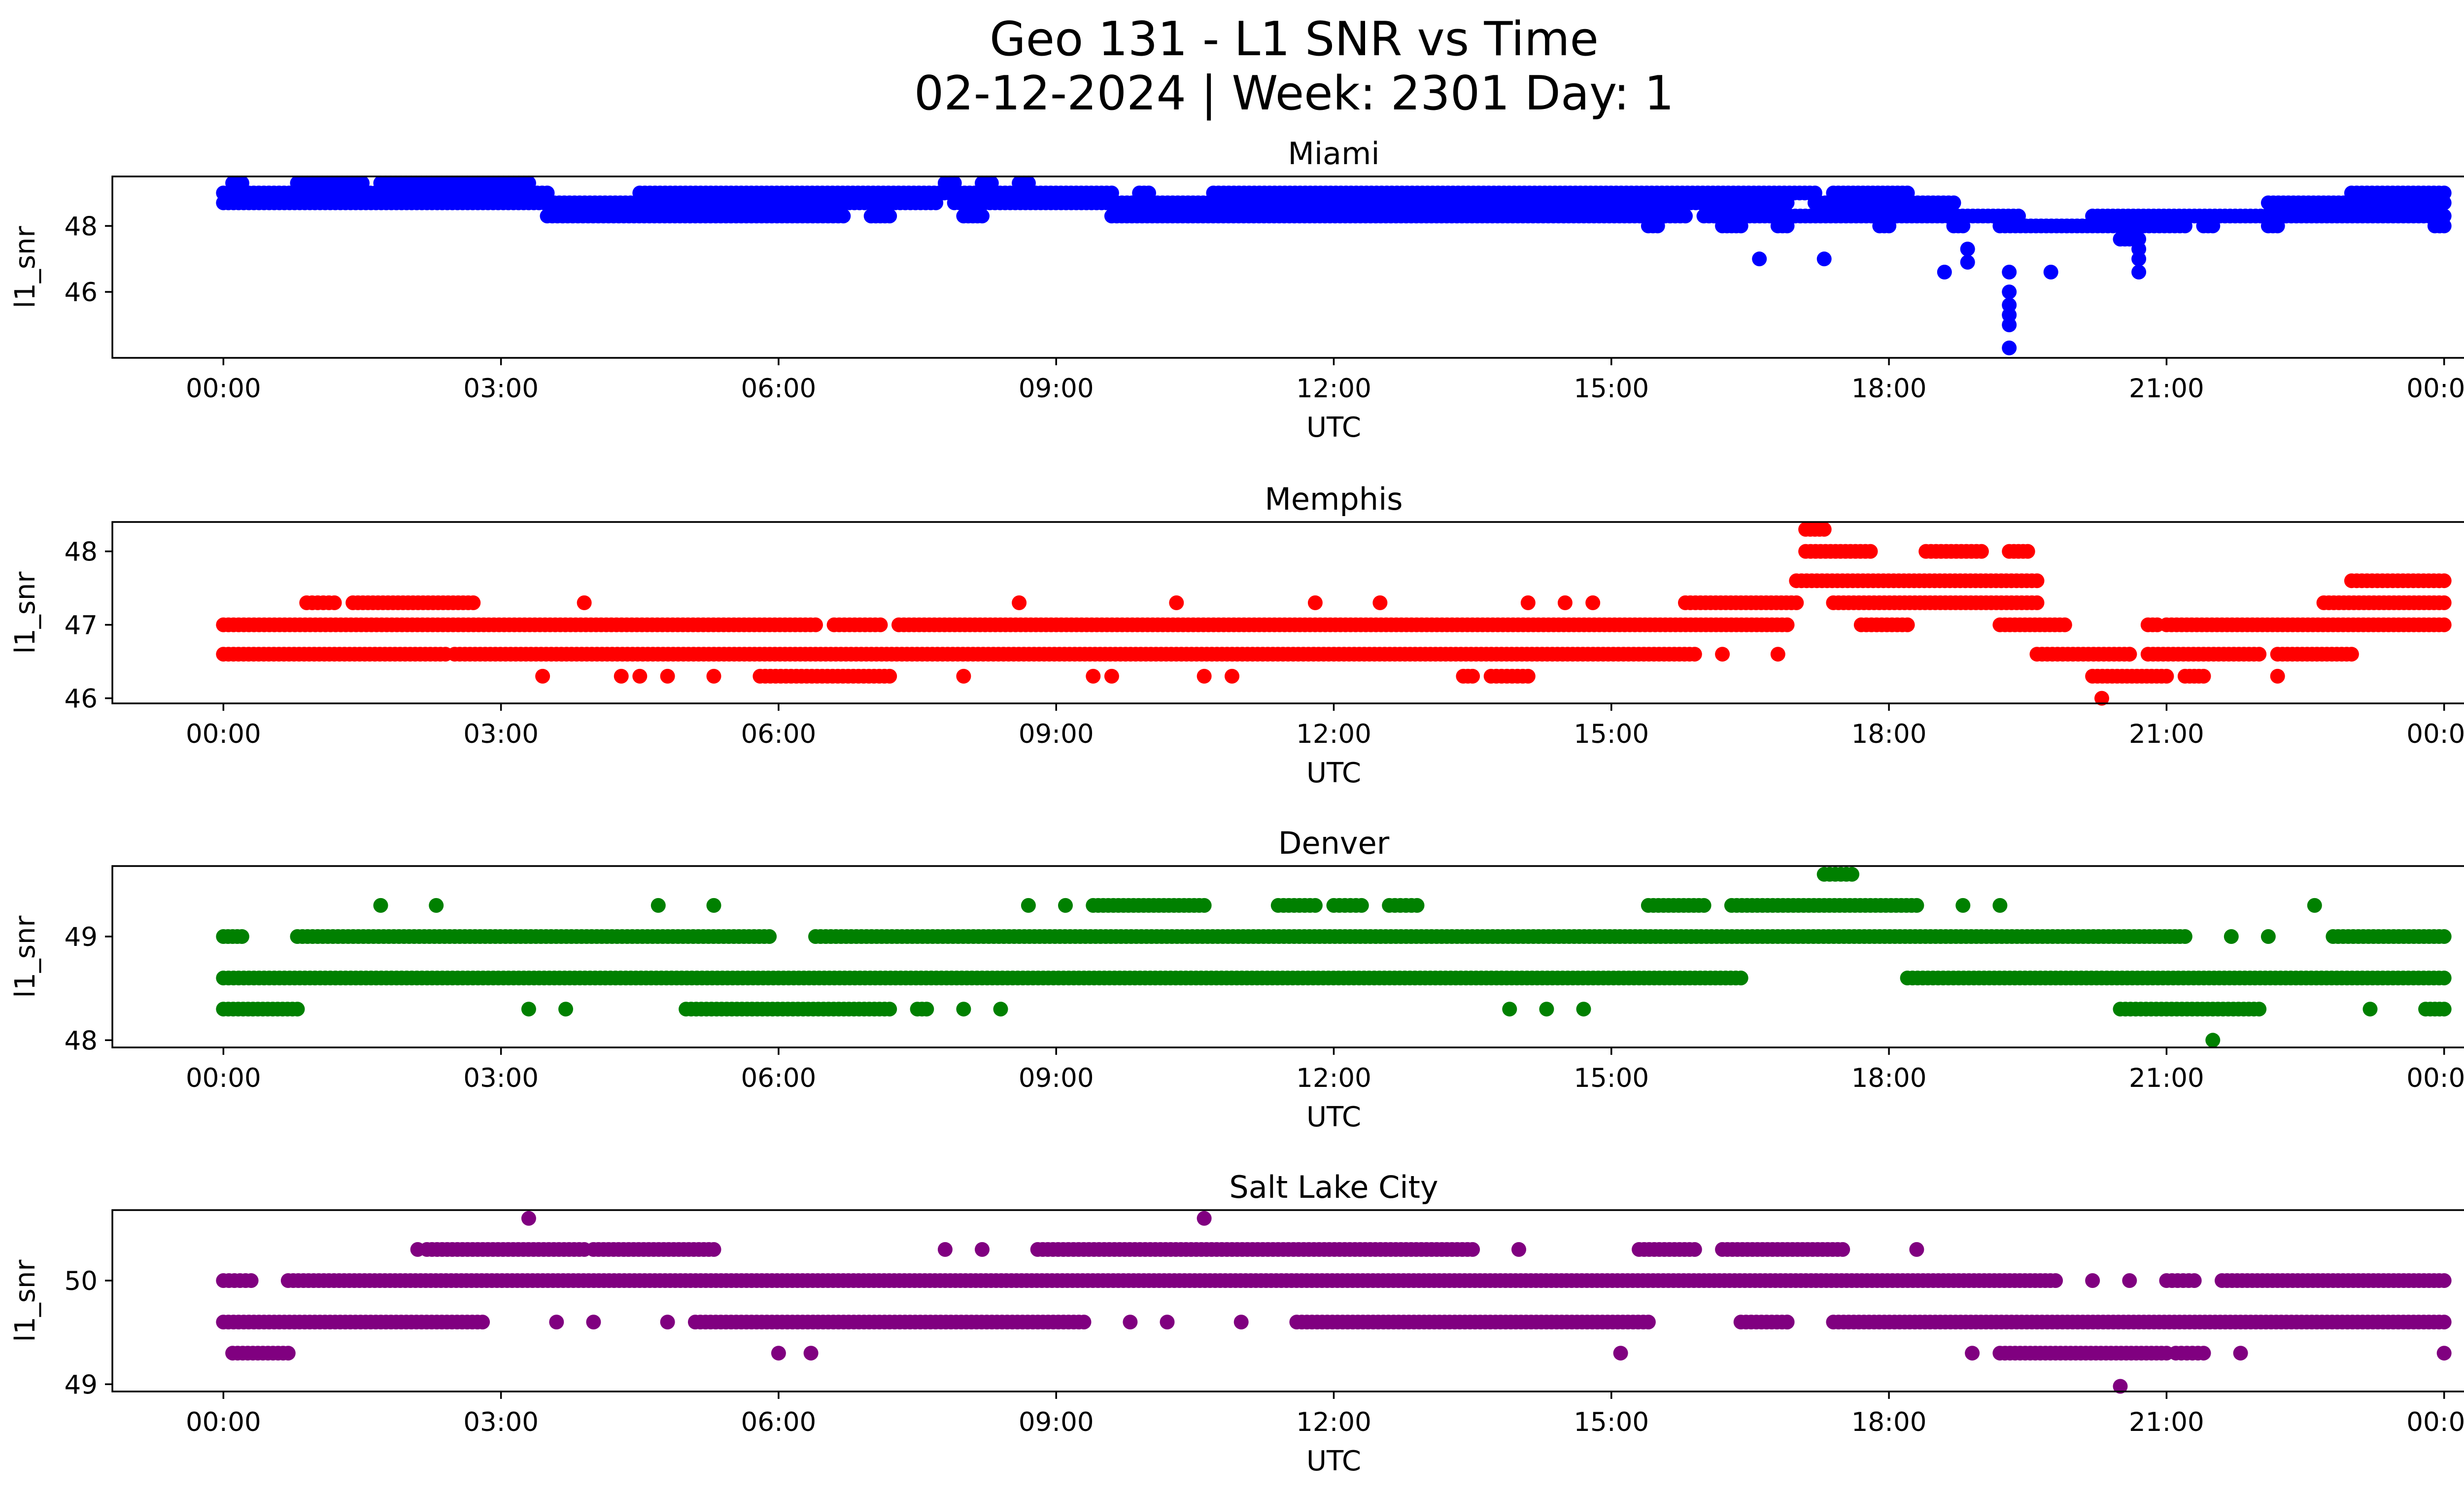  What do you see at coordinates (1056, 389) in the screenshot?
I see `x-tick-label: 09:00` at bounding box center [1056, 389].